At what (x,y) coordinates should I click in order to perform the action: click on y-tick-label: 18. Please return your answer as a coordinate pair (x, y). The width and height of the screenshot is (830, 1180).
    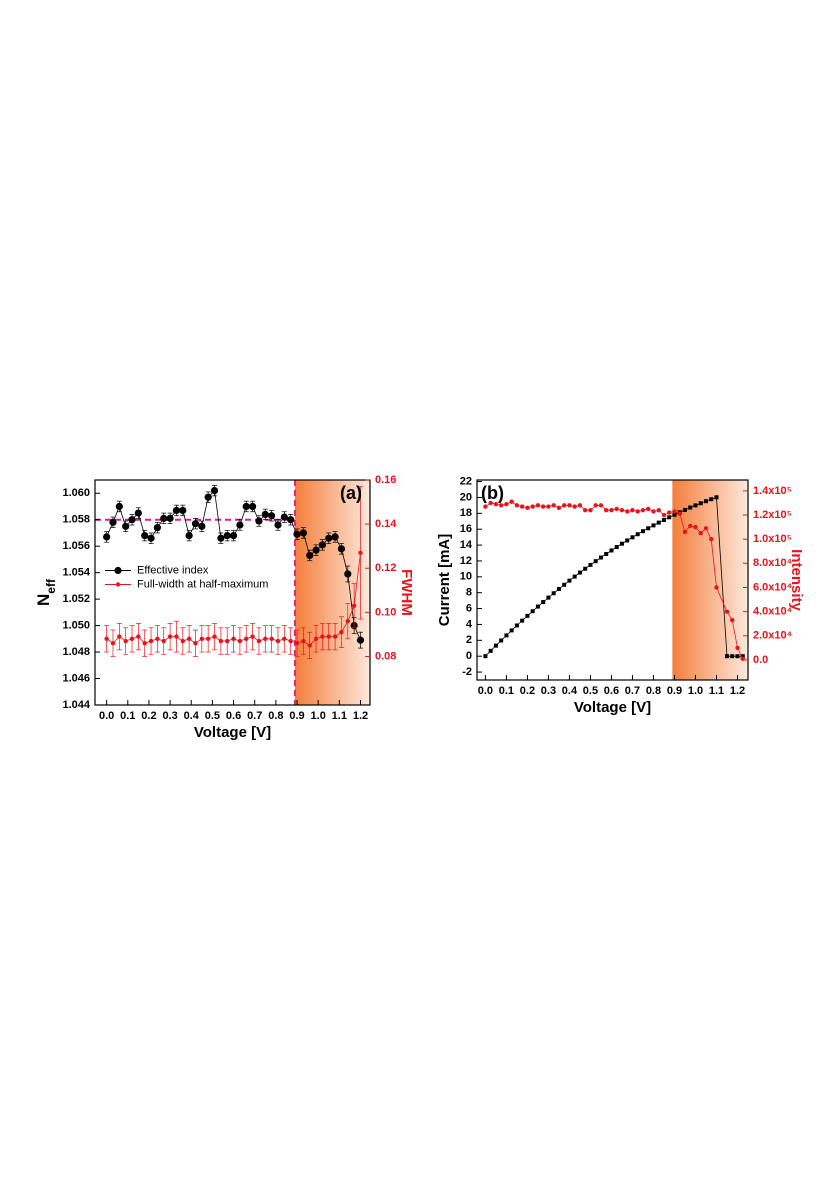
    Looking at the image, I should click on (466, 513).